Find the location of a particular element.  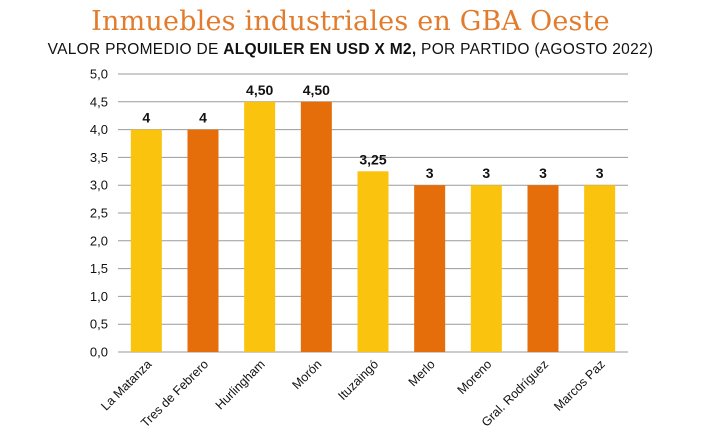

category-label: Marcos Paz is located at coordinates (579, 385).